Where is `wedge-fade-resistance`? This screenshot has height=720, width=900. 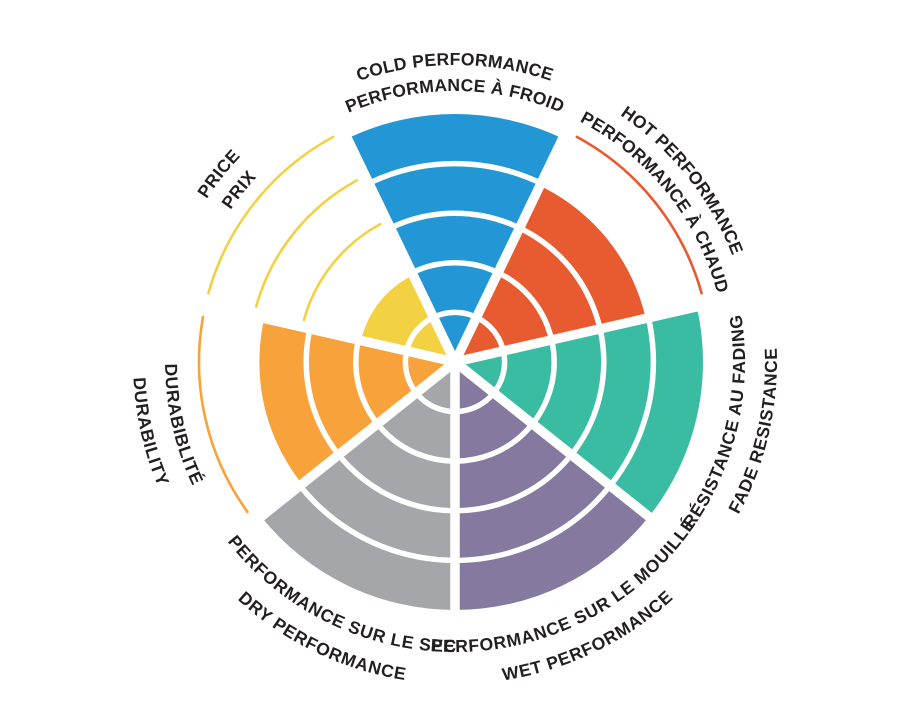
wedge-fade-resistance is located at coordinates (579, 411).